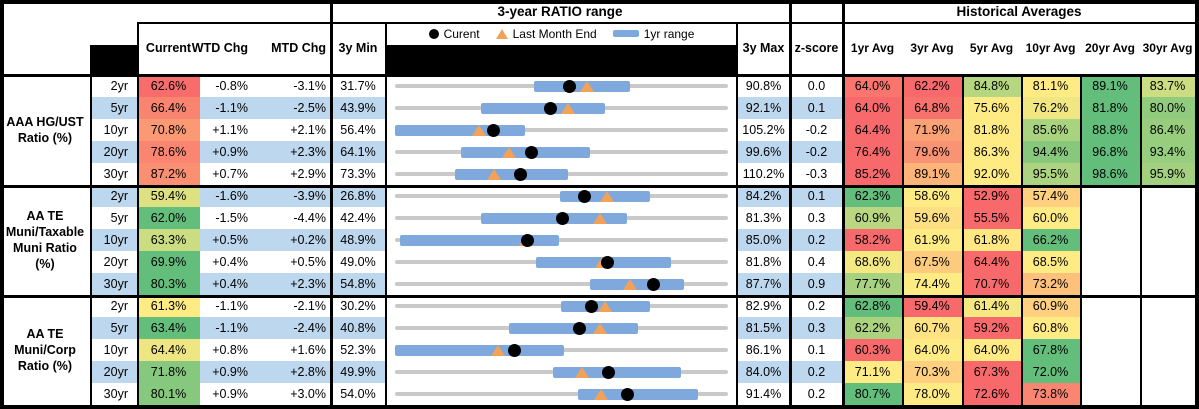  Describe the element at coordinates (991, 284) in the screenshot. I see `avg-cell-5yr: 70.7%` at that location.